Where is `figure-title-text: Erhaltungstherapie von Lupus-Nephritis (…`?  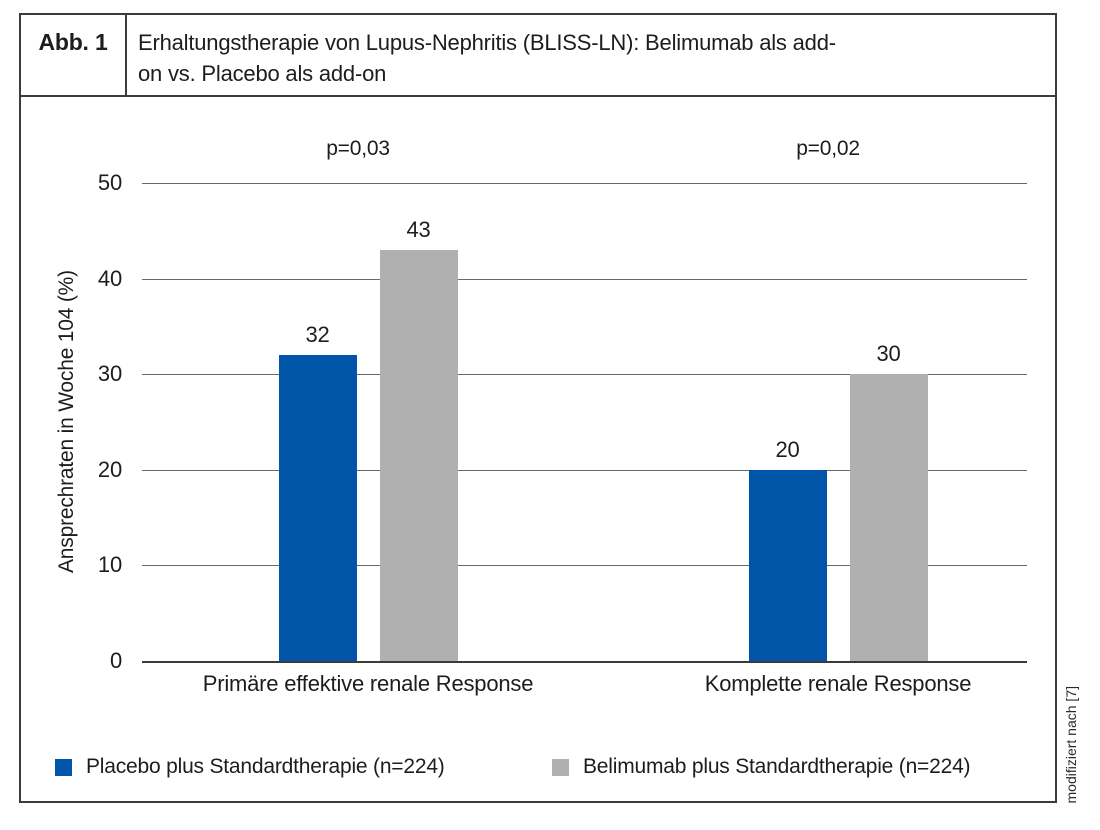
figure-title-text: Erhaltungstherapie von Lupus-Nephritis (… is located at coordinates (487, 58).